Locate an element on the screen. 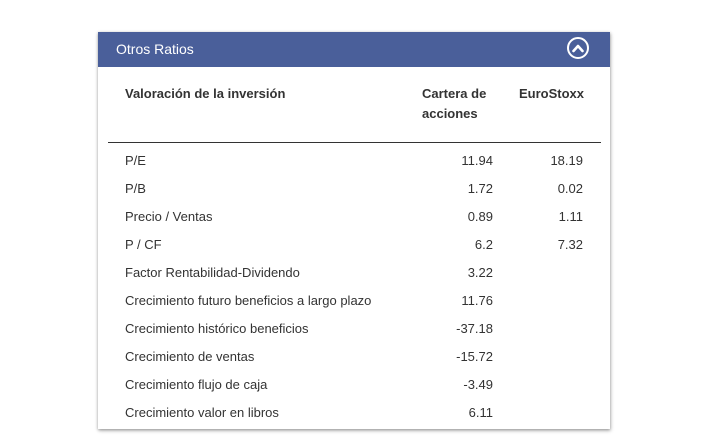 The width and height of the screenshot is (714, 445). row-benchmark-value: 18.19 is located at coordinates (566, 160).